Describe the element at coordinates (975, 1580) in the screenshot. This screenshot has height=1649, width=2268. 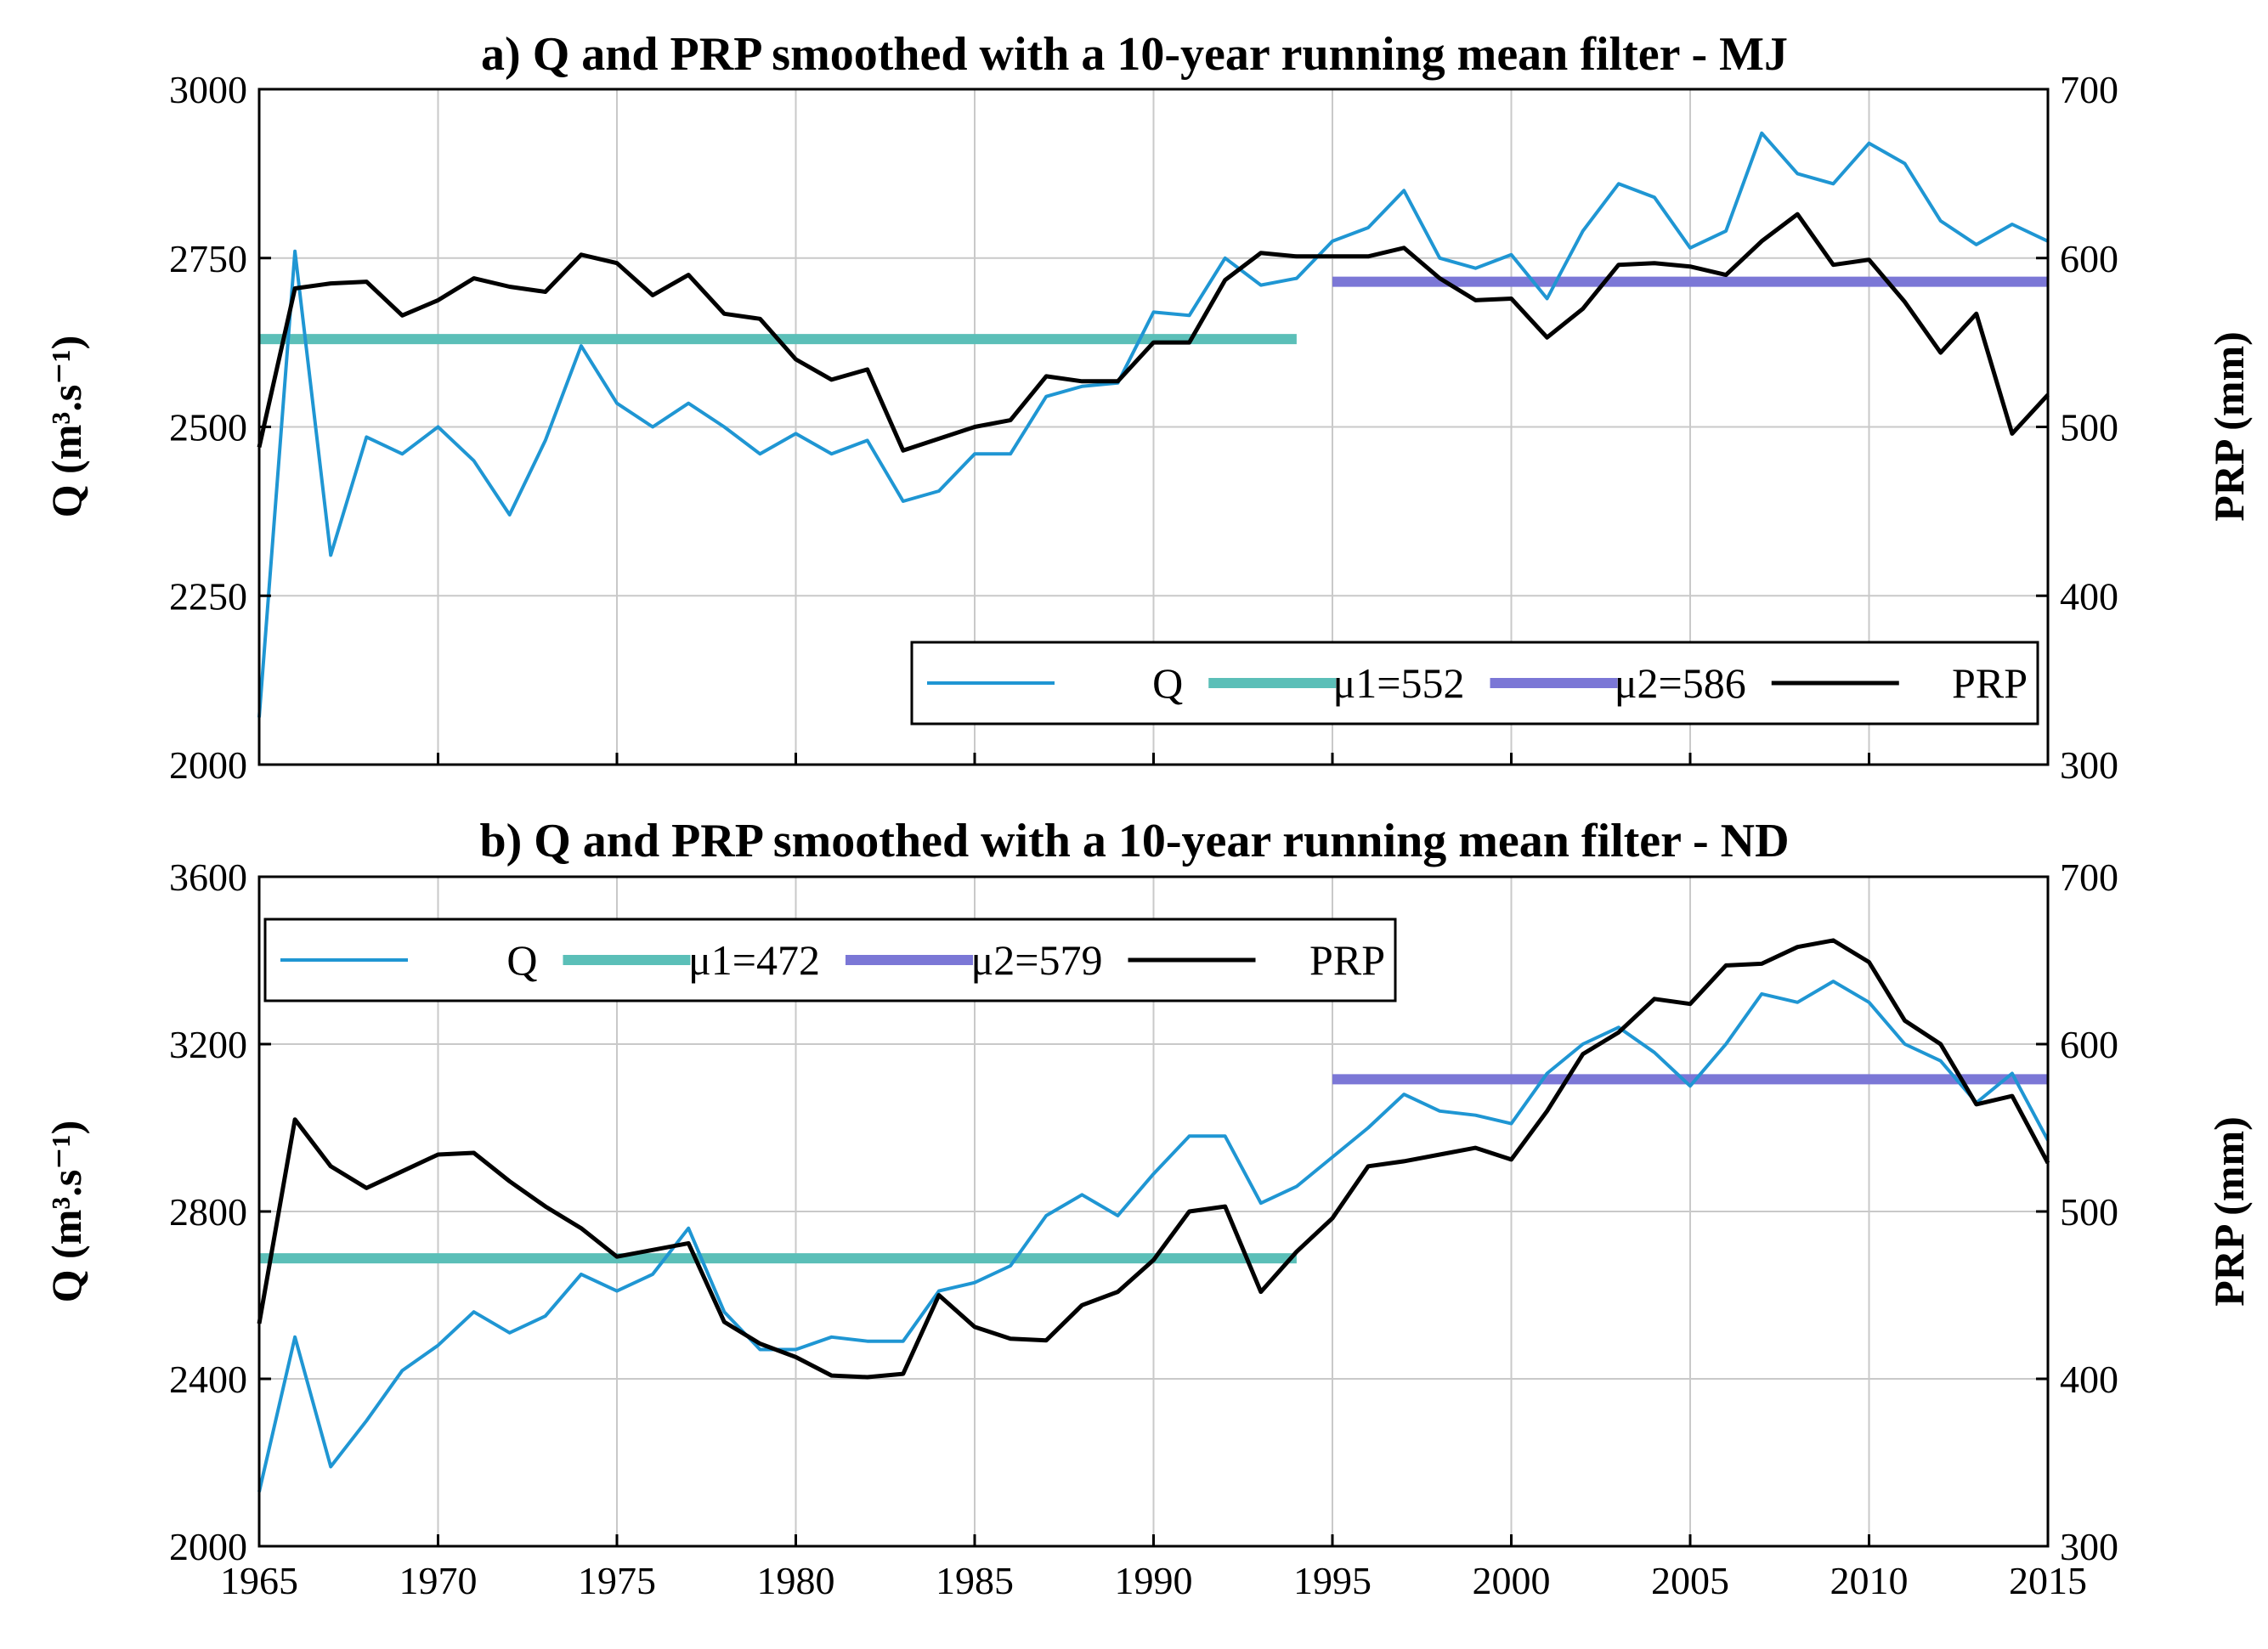
I see `panel-b-xtick-label: 1985` at that location.